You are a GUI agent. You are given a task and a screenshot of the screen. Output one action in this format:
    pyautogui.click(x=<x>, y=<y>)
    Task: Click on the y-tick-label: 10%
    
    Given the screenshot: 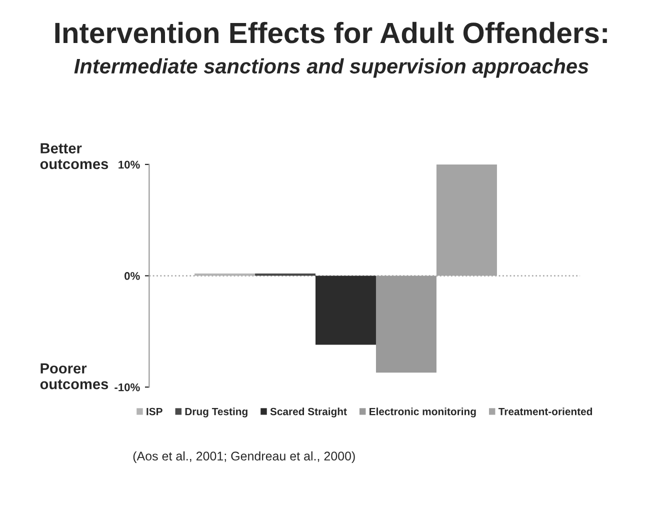 What is the action you would take?
    pyautogui.click(x=129, y=164)
    